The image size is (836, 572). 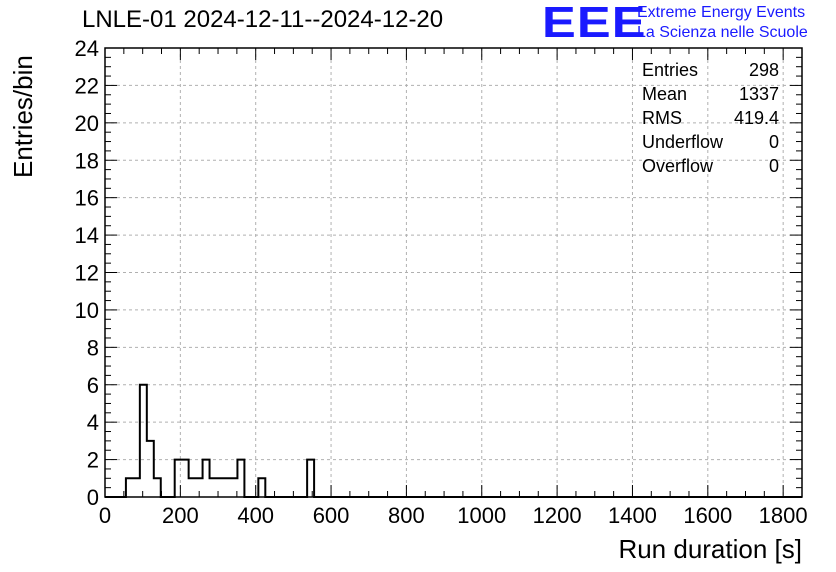 What do you see at coordinates (105, 515) in the screenshot?
I see `x-tick-label: 0` at bounding box center [105, 515].